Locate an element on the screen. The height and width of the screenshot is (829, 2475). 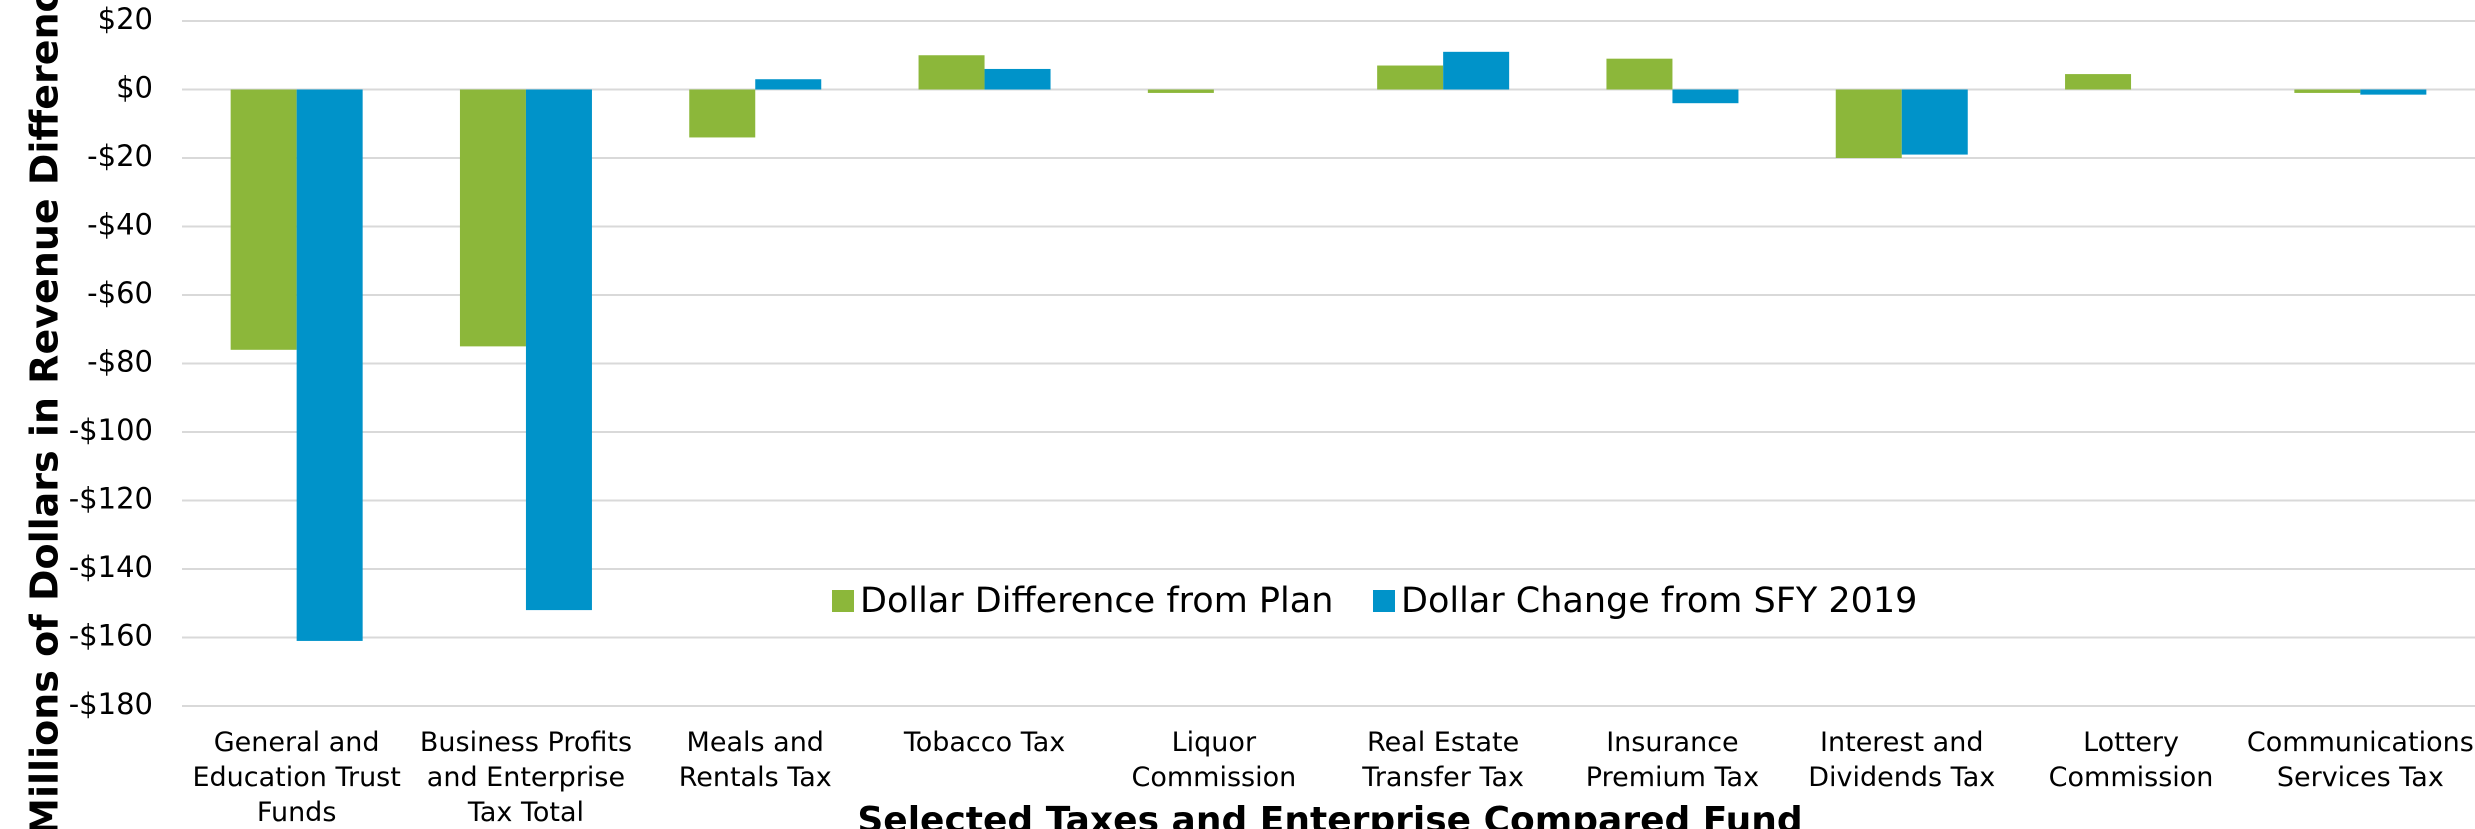
legend-label: Dollar Change from SFY 2019 is located at coordinates (1659, 601).